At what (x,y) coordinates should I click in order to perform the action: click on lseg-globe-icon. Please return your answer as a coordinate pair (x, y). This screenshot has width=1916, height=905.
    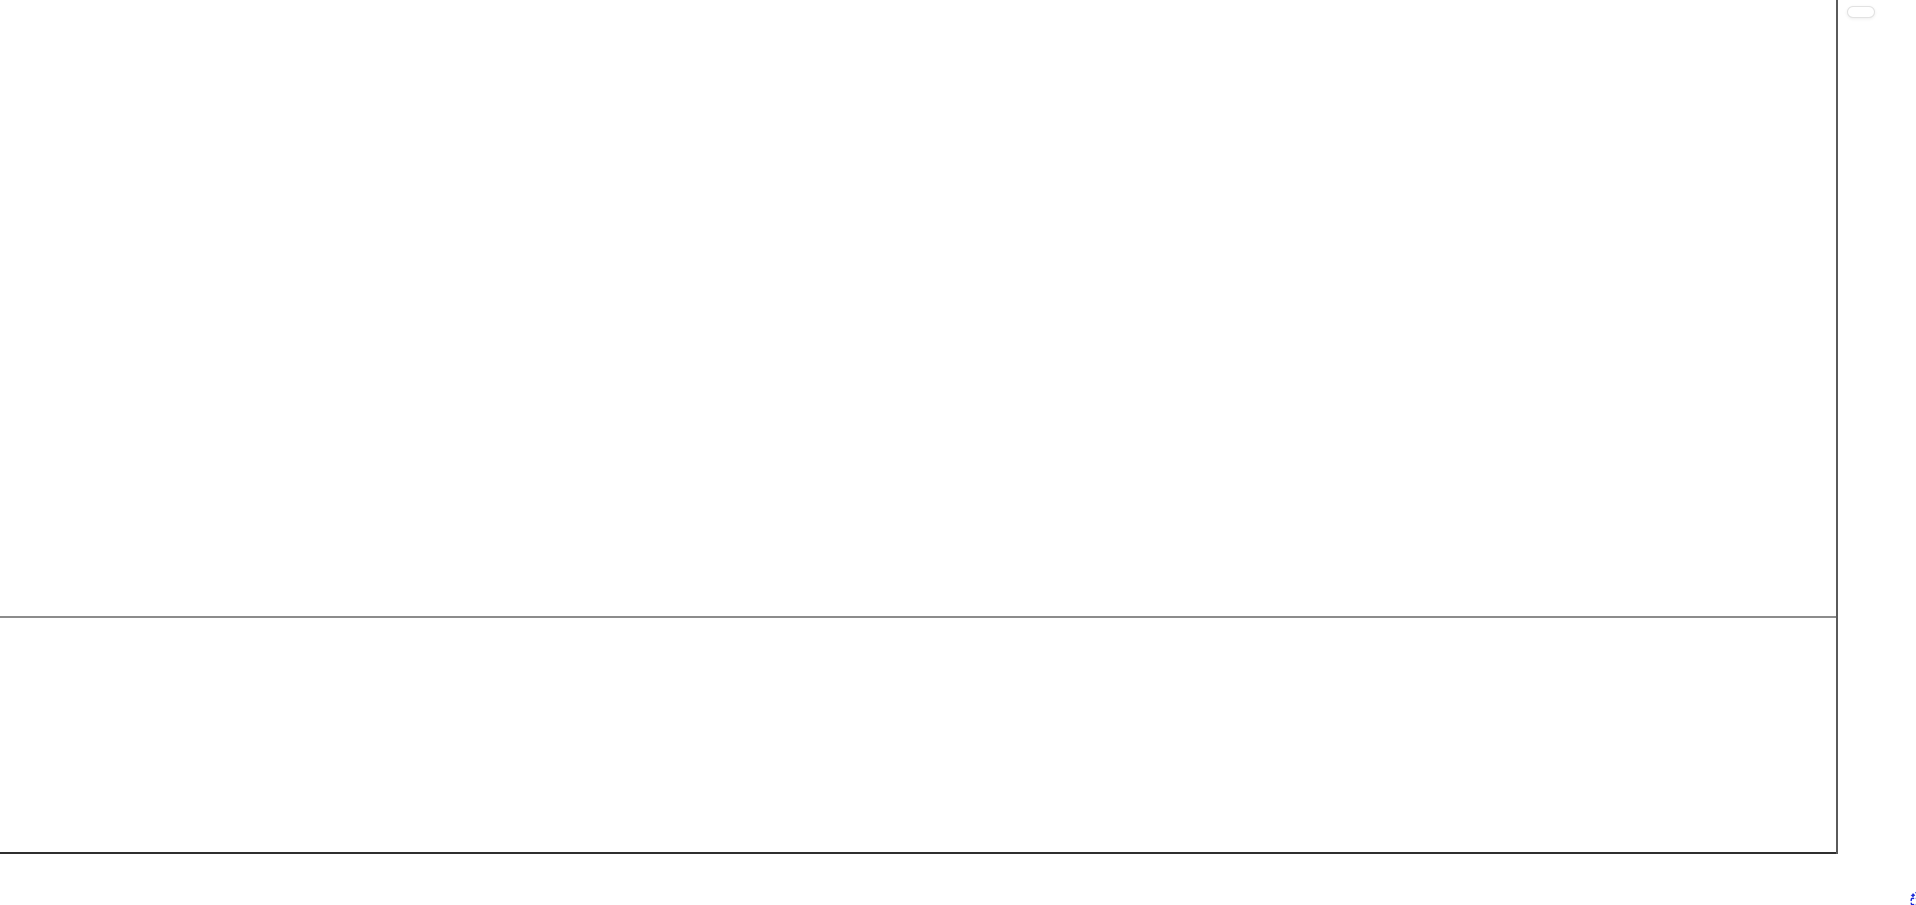
    Looking at the image, I should click on (1913, 898).